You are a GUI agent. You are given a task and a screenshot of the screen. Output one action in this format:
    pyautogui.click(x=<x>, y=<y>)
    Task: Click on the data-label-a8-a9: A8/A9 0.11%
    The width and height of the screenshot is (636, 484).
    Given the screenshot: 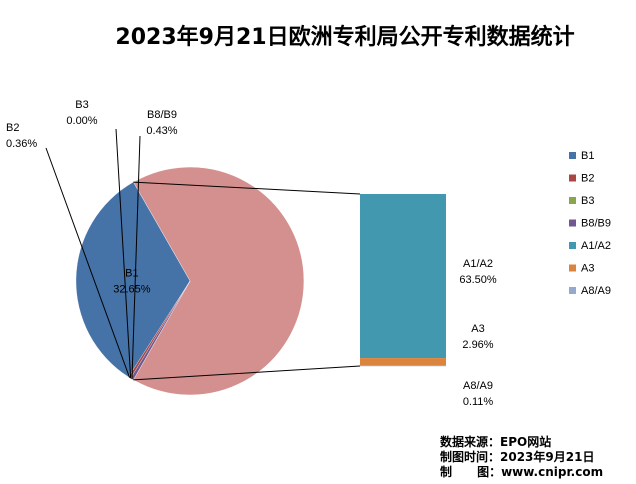 What is the action you would take?
    pyautogui.click(x=478, y=394)
    